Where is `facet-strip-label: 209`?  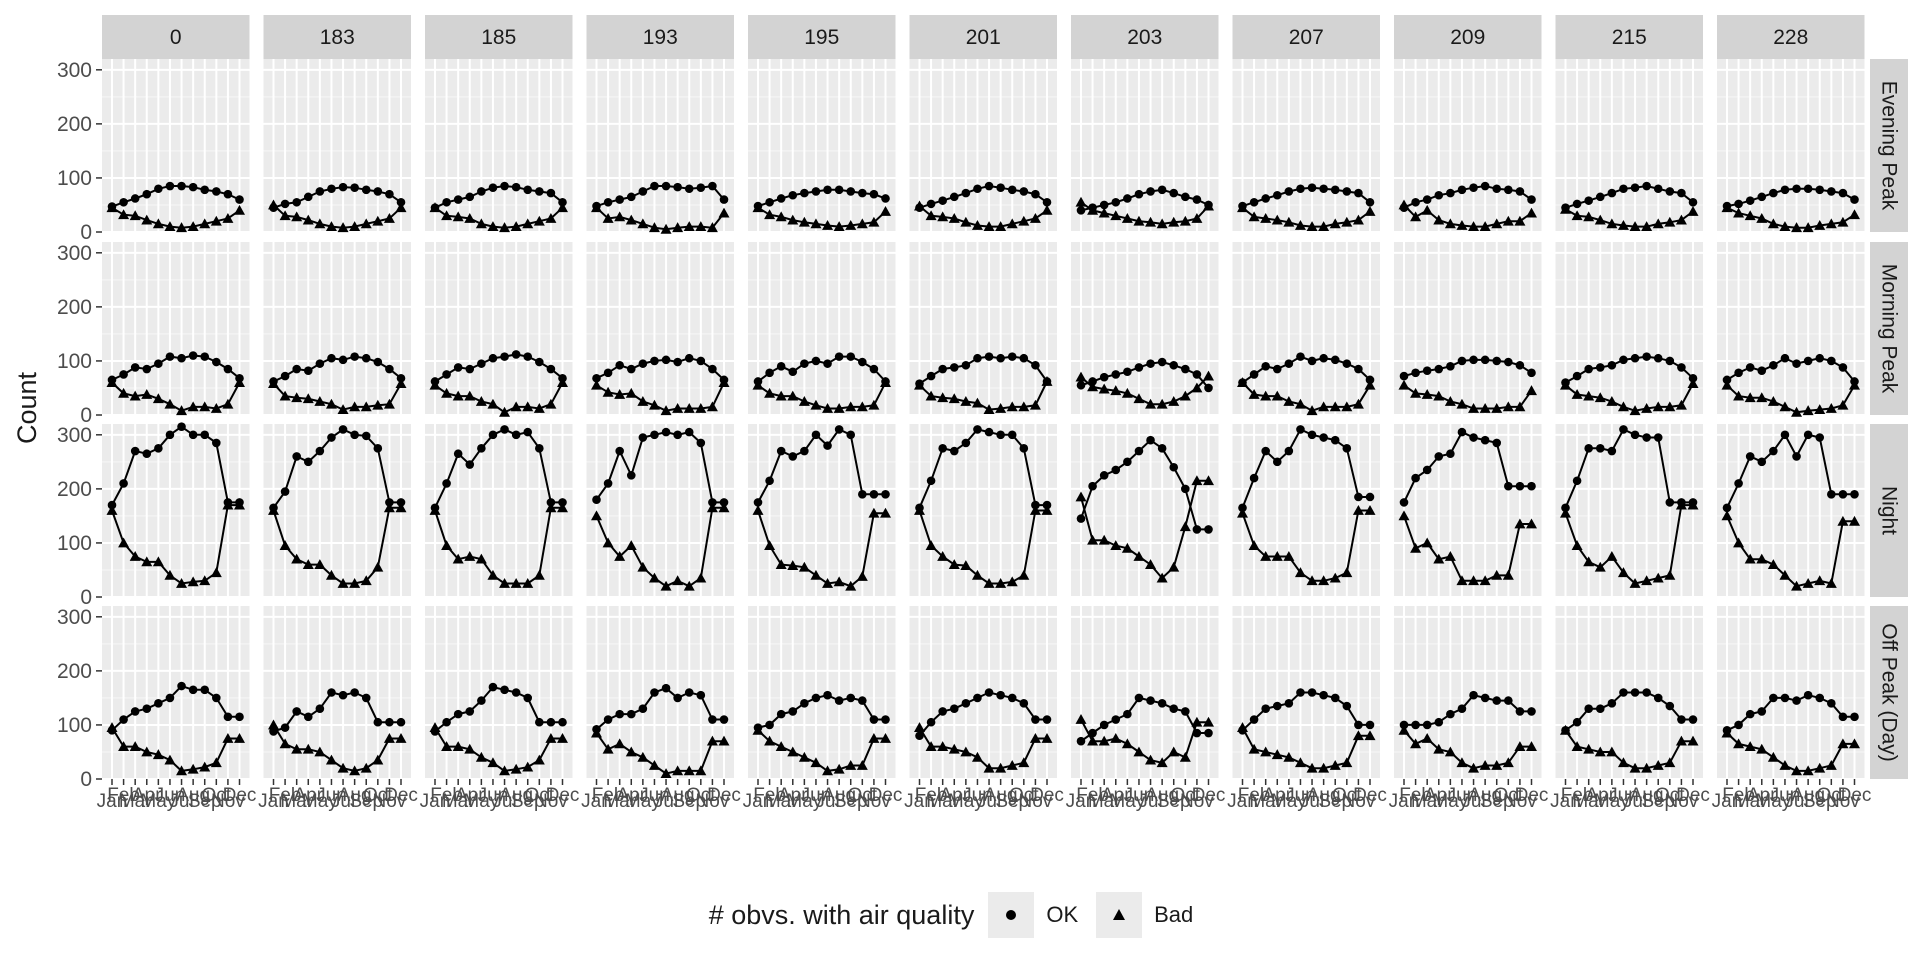 facet-strip-label: 209 is located at coordinates (1467, 37).